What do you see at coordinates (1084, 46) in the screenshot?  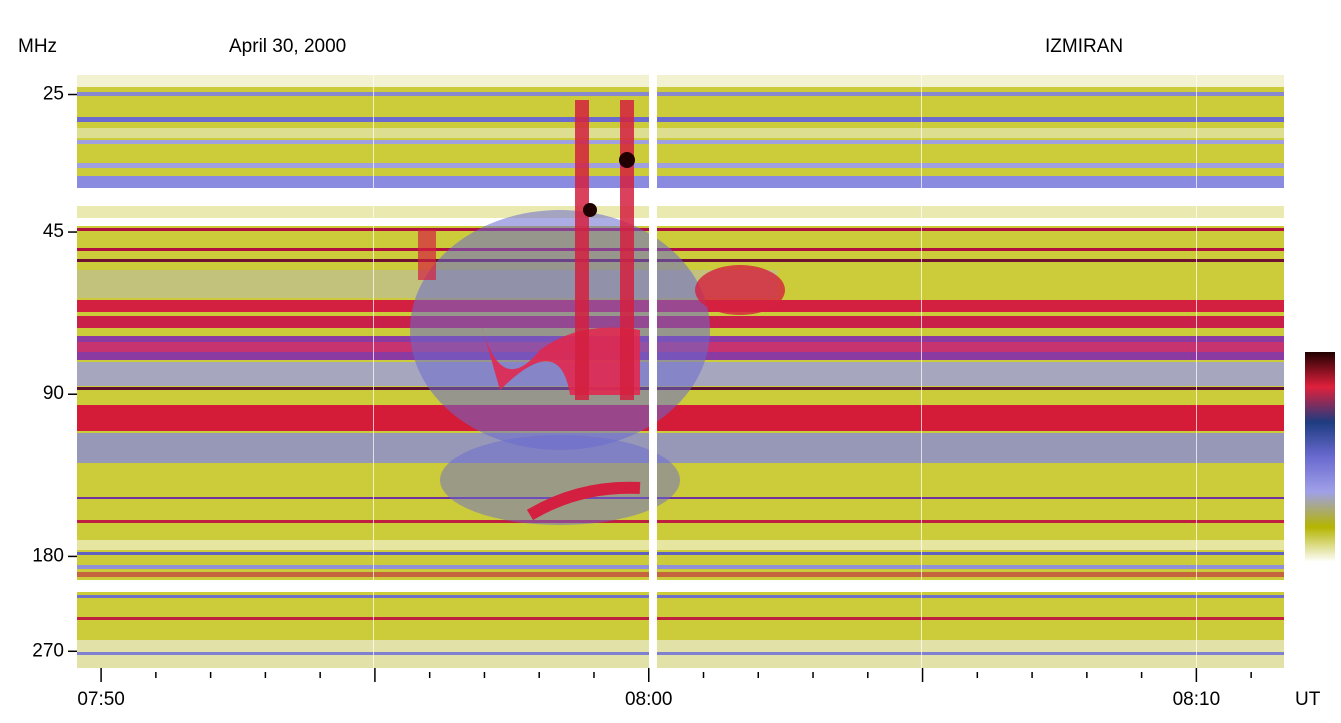 I see `observatory: IZMIRAN` at bounding box center [1084, 46].